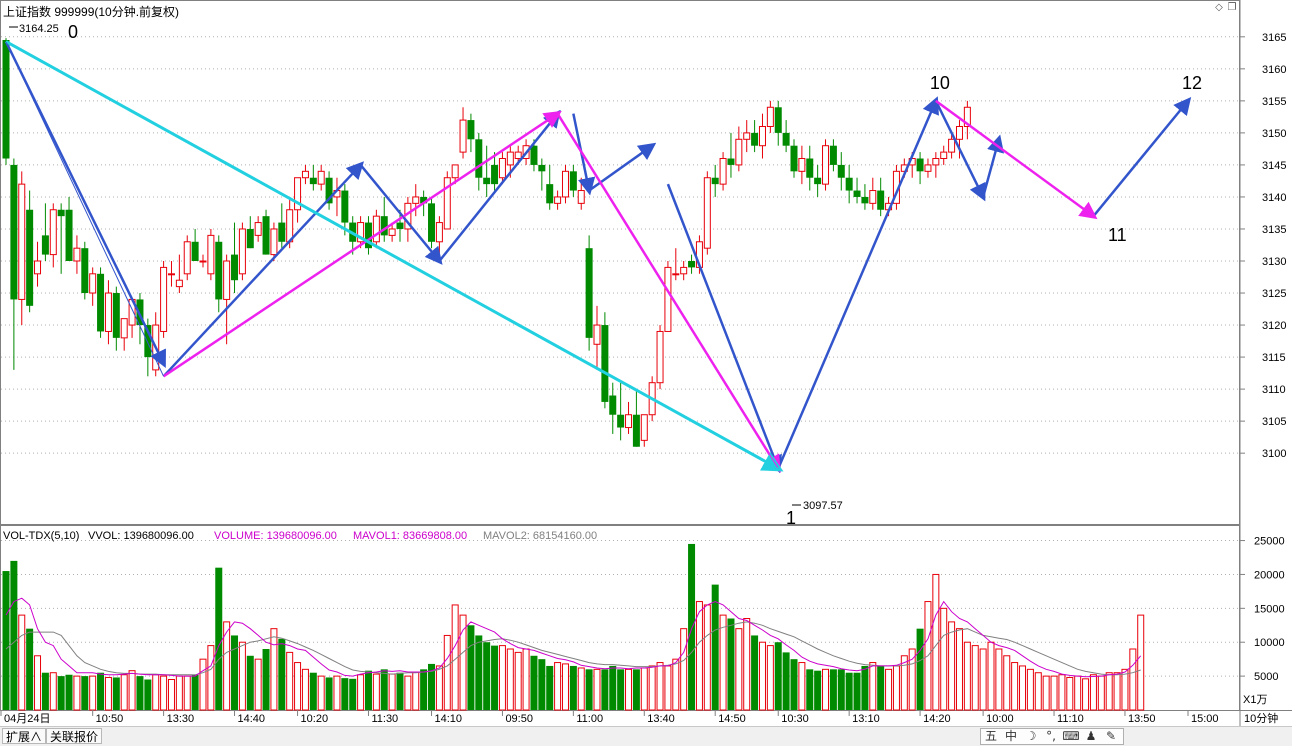 The image size is (1292, 746). Describe the element at coordinates (1274, 390) in the screenshot. I see `price-tick-label: 3110` at that location.